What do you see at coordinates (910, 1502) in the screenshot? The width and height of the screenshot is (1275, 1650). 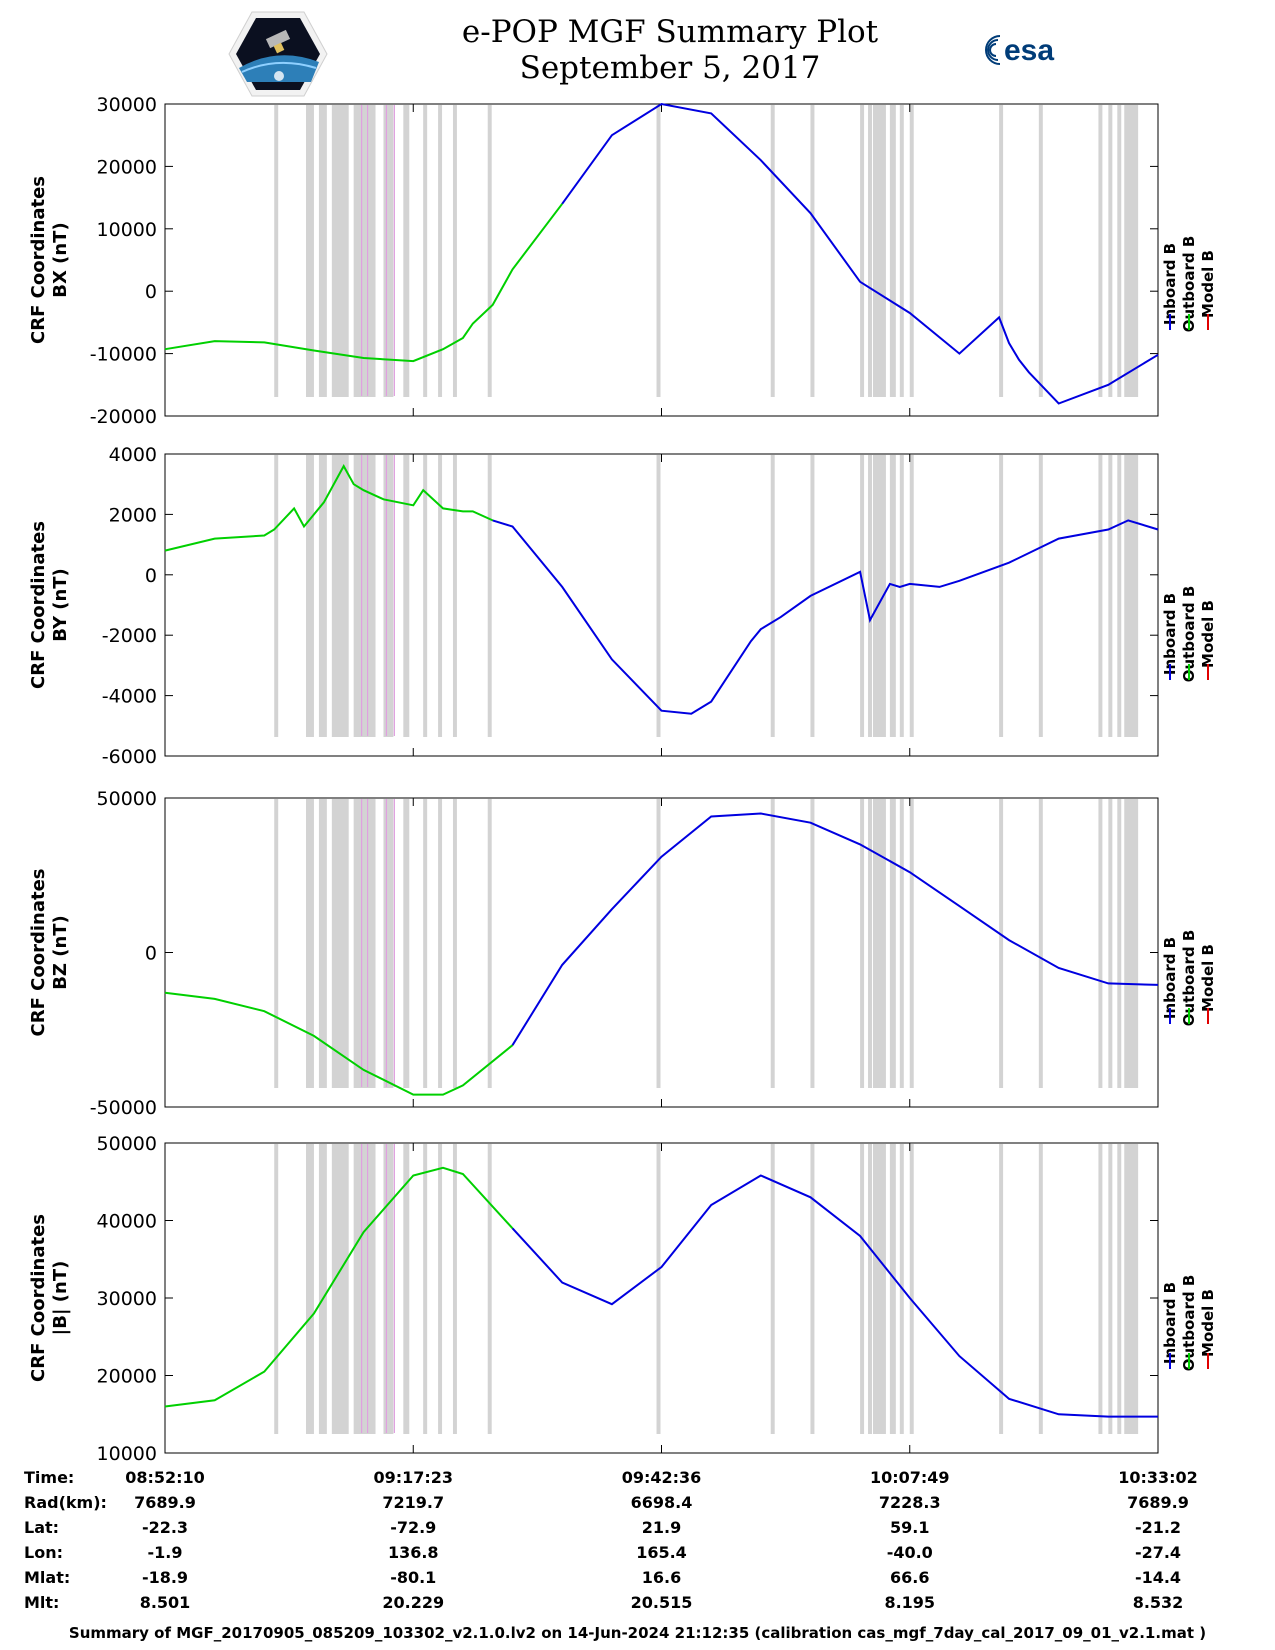 I see `orbit-value: 7228.3` at bounding box center [910, 1502].